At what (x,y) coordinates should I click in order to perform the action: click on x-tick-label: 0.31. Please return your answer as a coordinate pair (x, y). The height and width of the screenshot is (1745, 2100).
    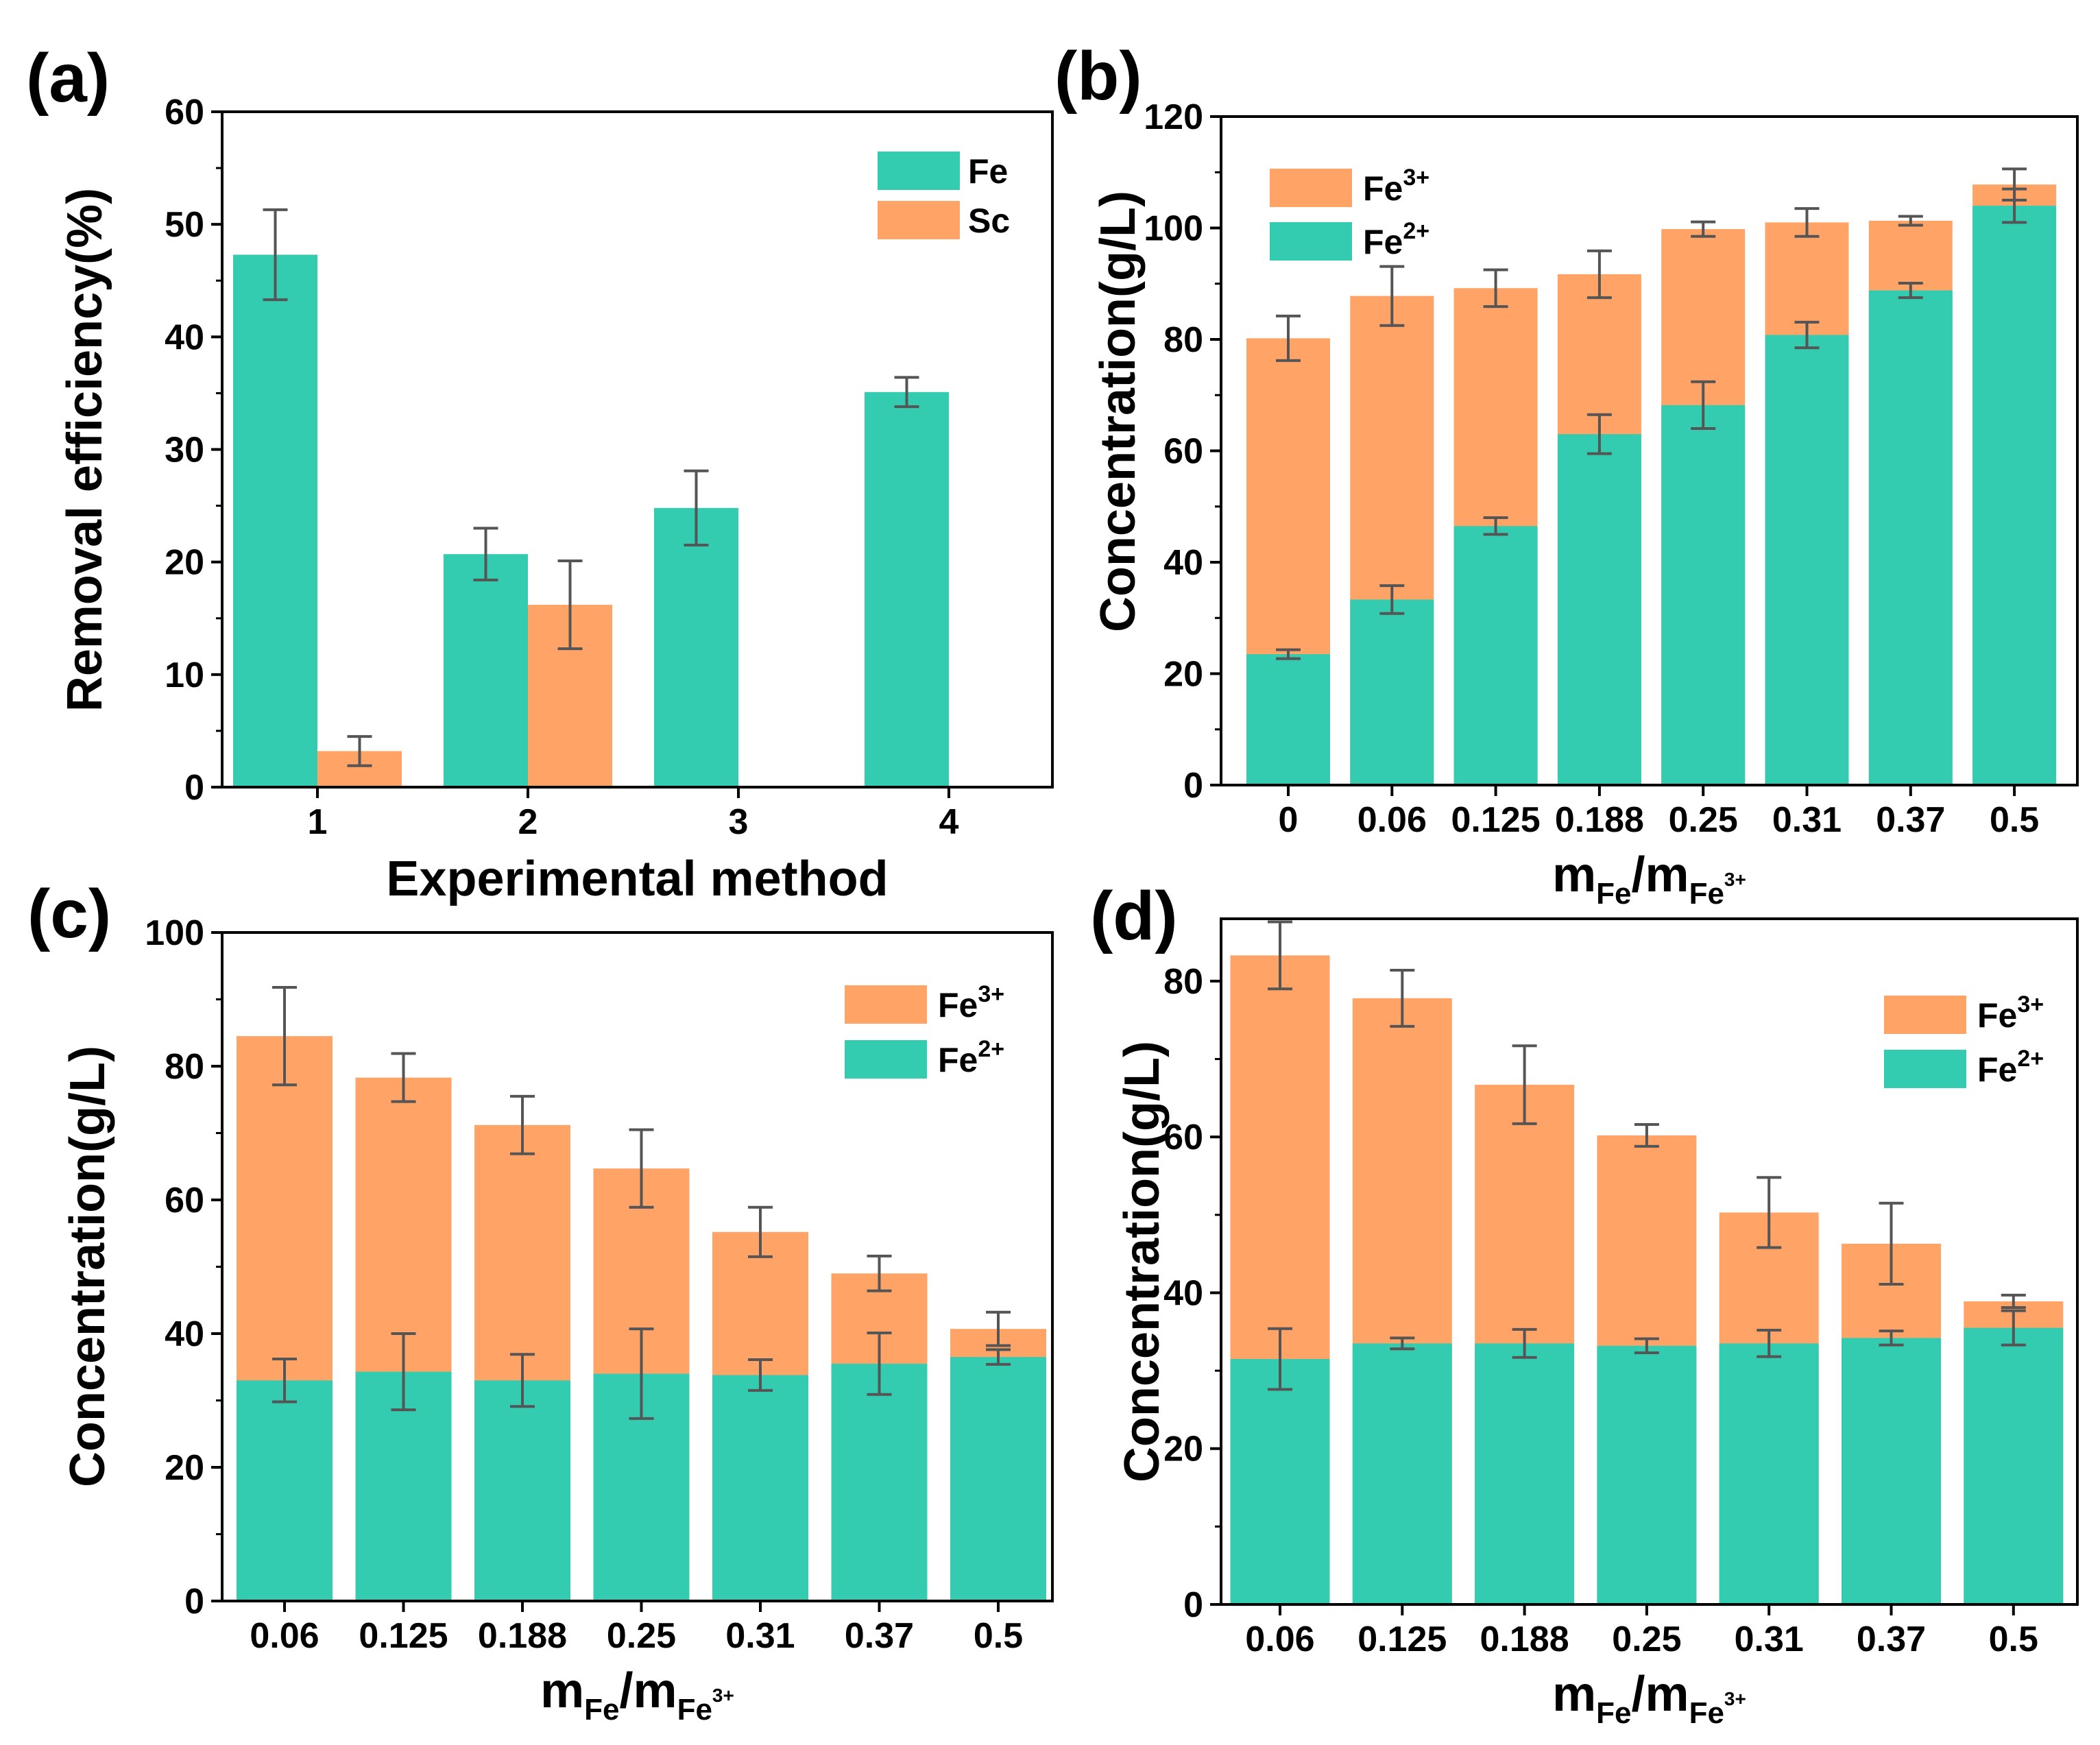
    Looking at the image, I should click on (760, 1636).